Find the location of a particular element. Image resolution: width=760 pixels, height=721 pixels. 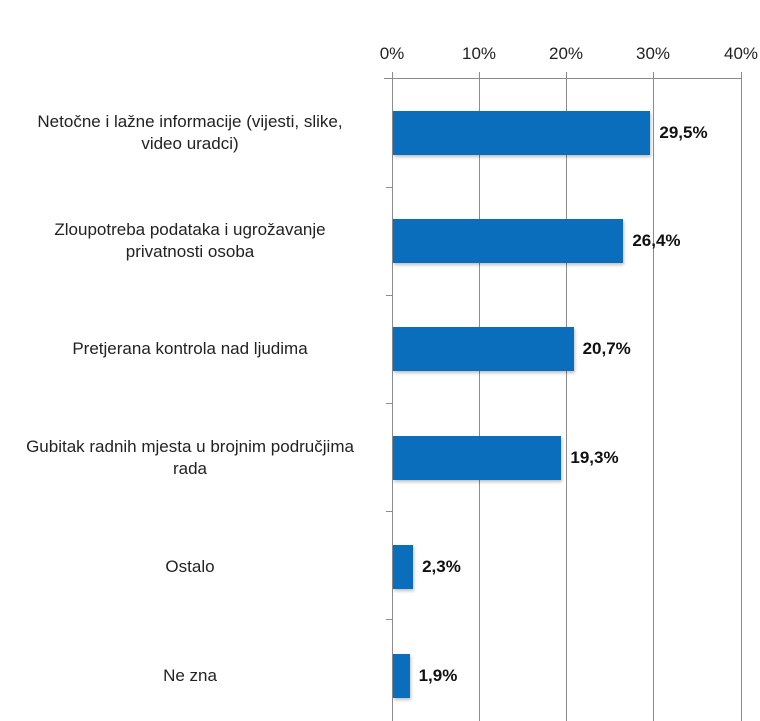

value-label: 19,3% is located at coordinates (594, 457).